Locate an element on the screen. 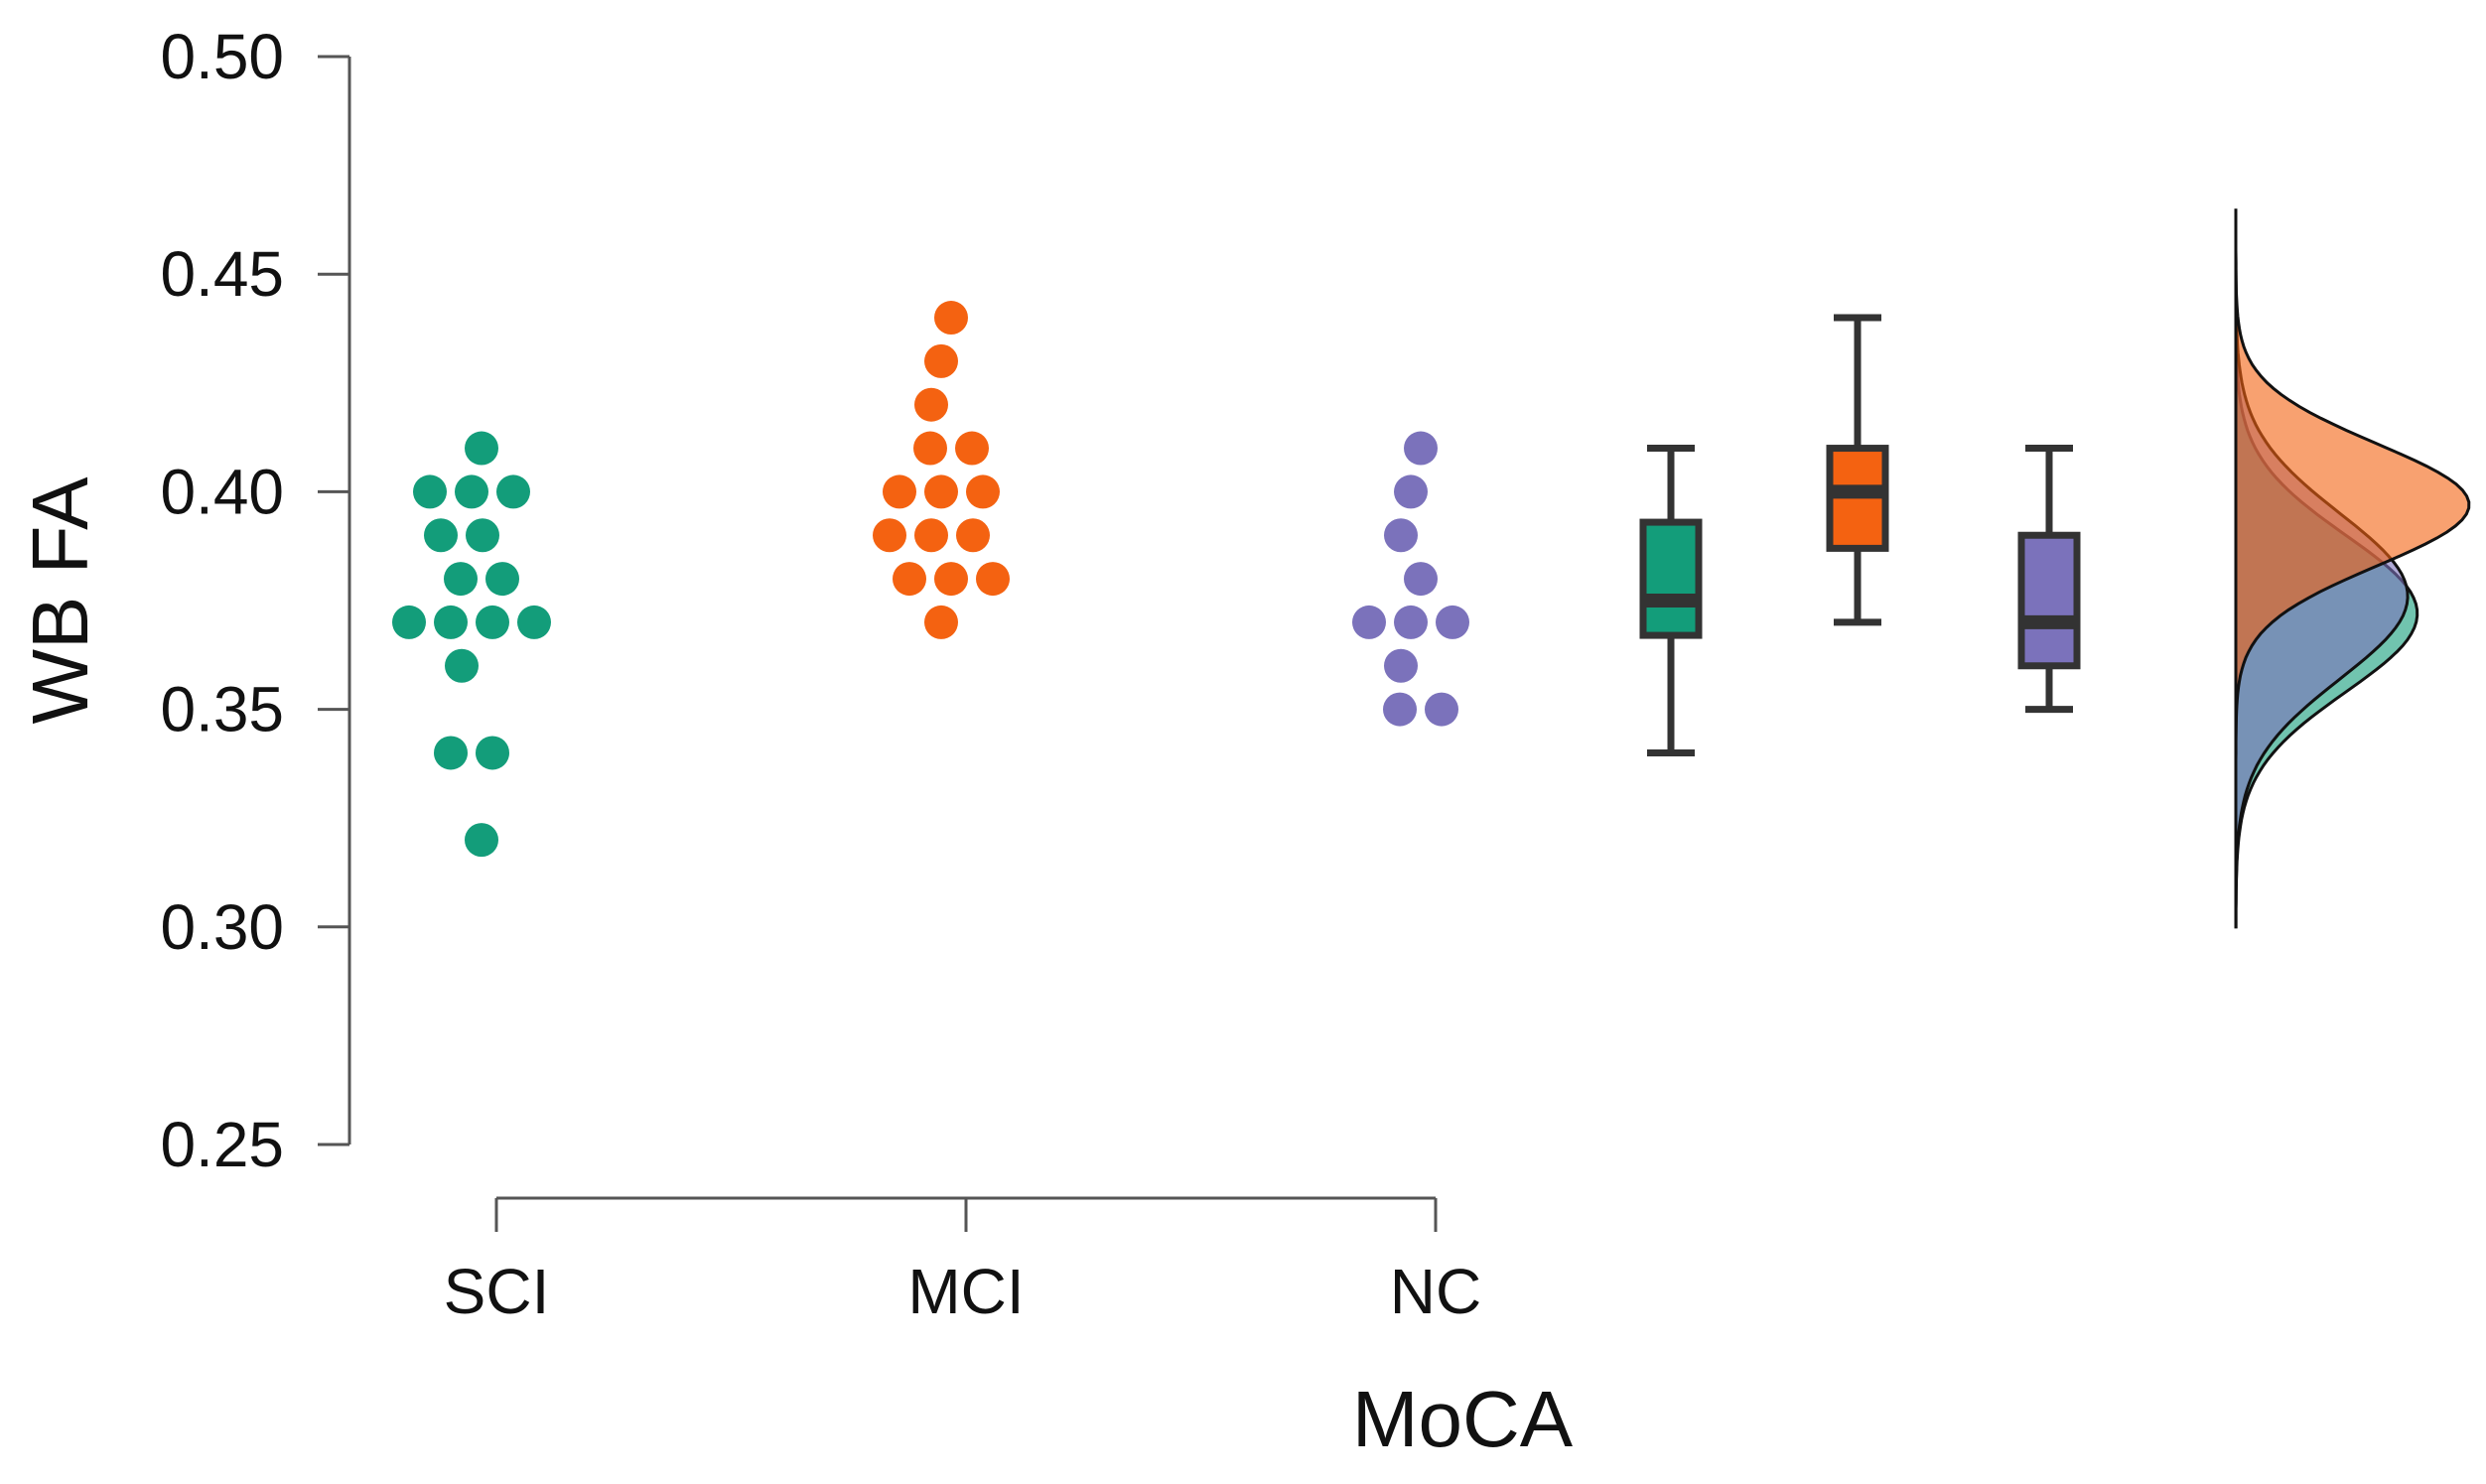 The image size is (2486, 1484). boxplot-sci is located at coordinates (1671, 600).